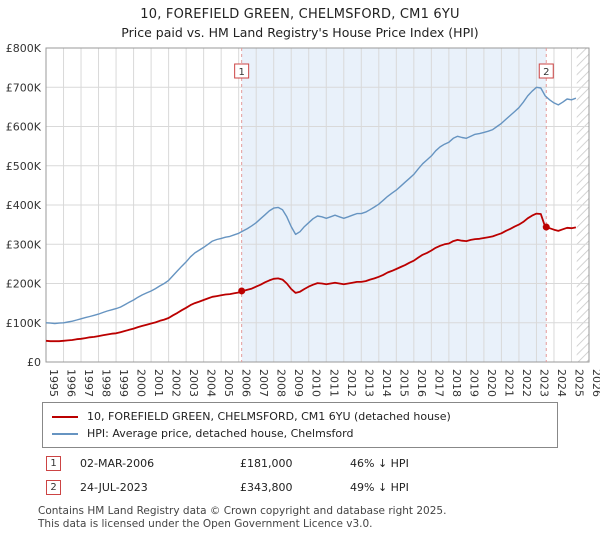 The height and width of the screenshot is (560, 600). What do you see at coordinates (24, 166) in the screenshot?
I see `svg-text: £500K` at bounding box center [24, 166].